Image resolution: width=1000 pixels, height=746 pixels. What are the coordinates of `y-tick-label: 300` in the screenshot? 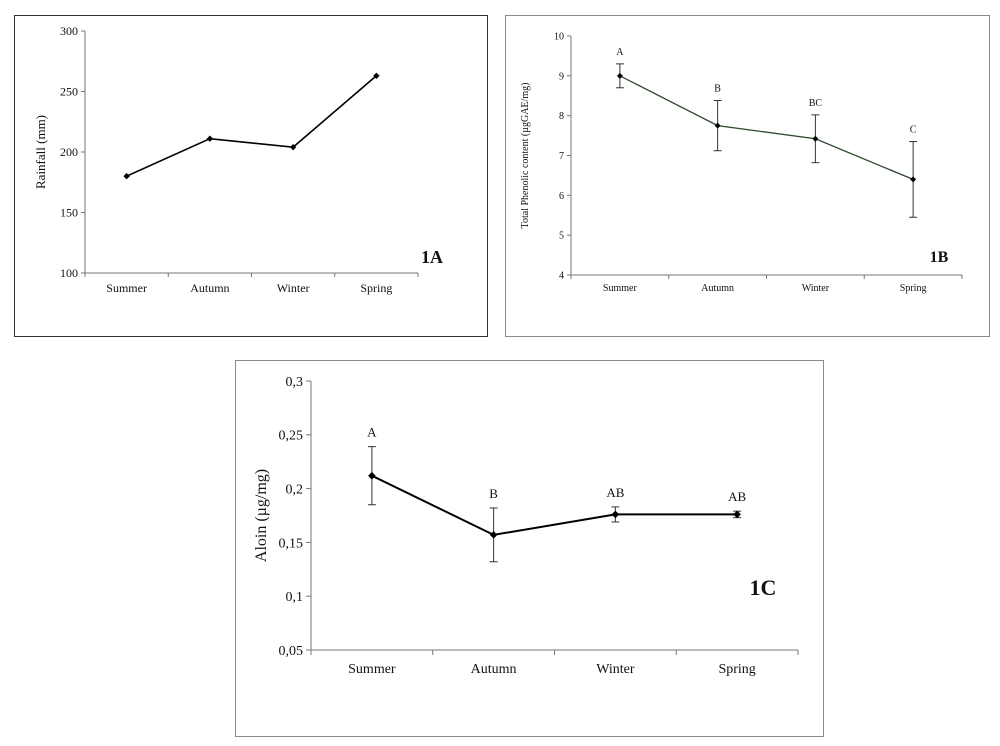 It's located at (69, 31).